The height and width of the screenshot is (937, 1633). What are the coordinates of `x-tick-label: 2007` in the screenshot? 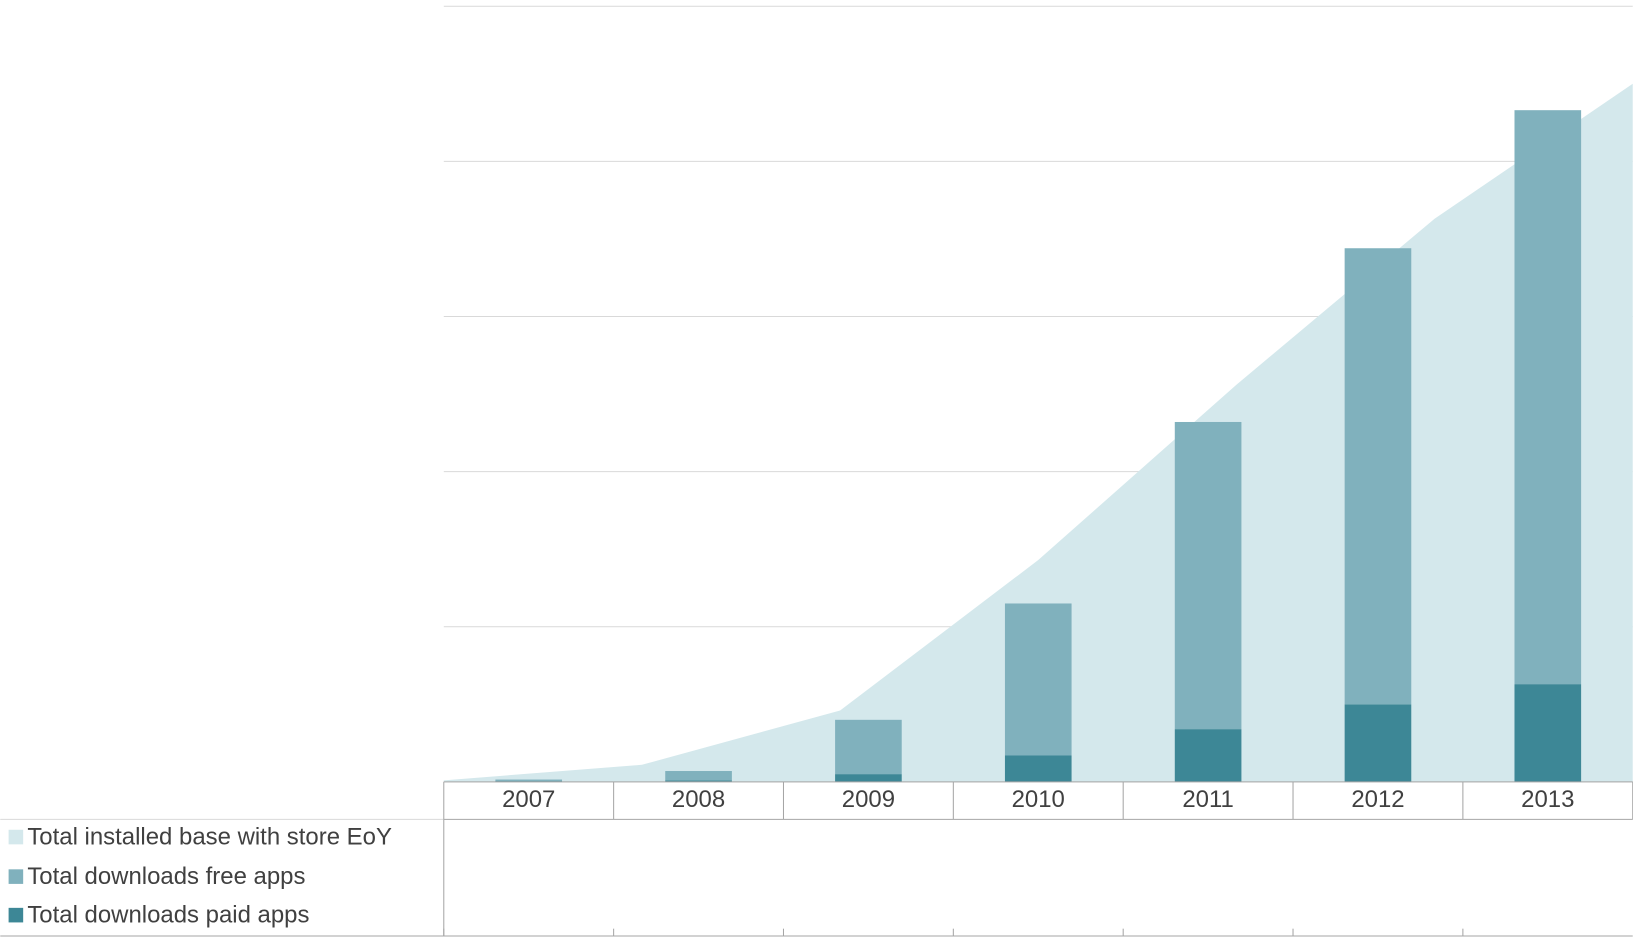 It's located at (528, 799).